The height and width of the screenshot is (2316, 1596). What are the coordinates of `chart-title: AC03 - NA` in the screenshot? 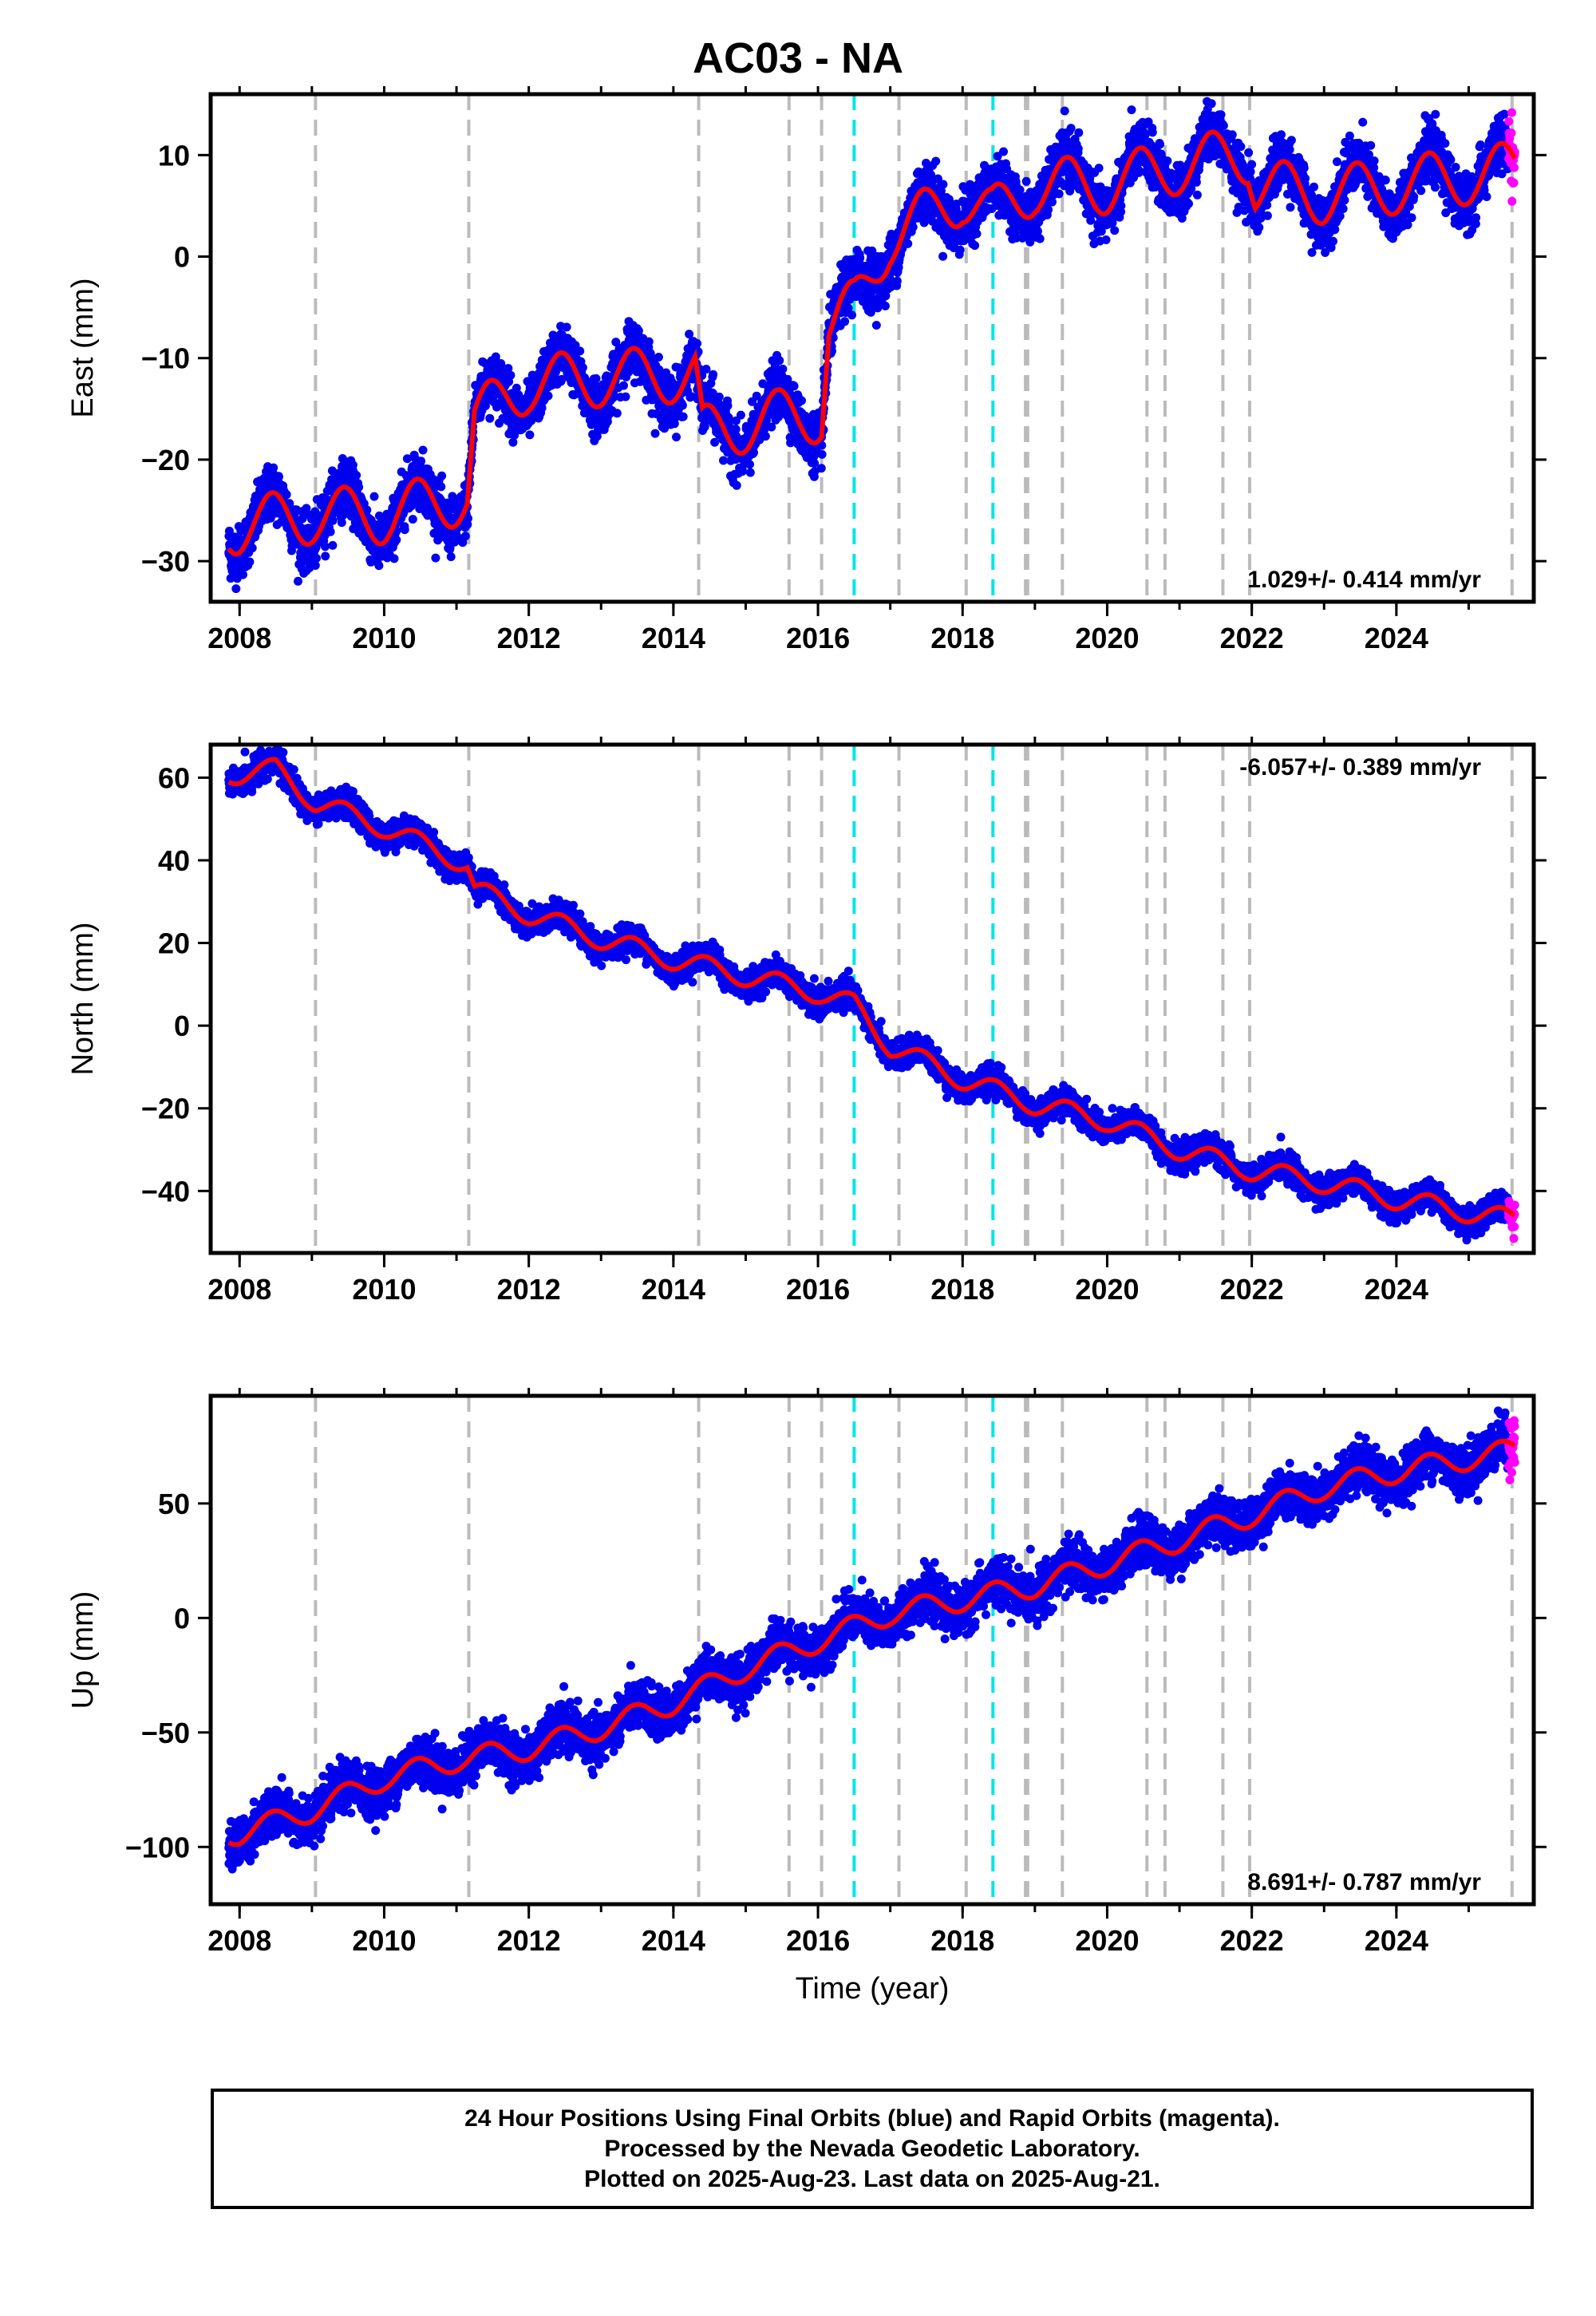 It's located at (798, 58).